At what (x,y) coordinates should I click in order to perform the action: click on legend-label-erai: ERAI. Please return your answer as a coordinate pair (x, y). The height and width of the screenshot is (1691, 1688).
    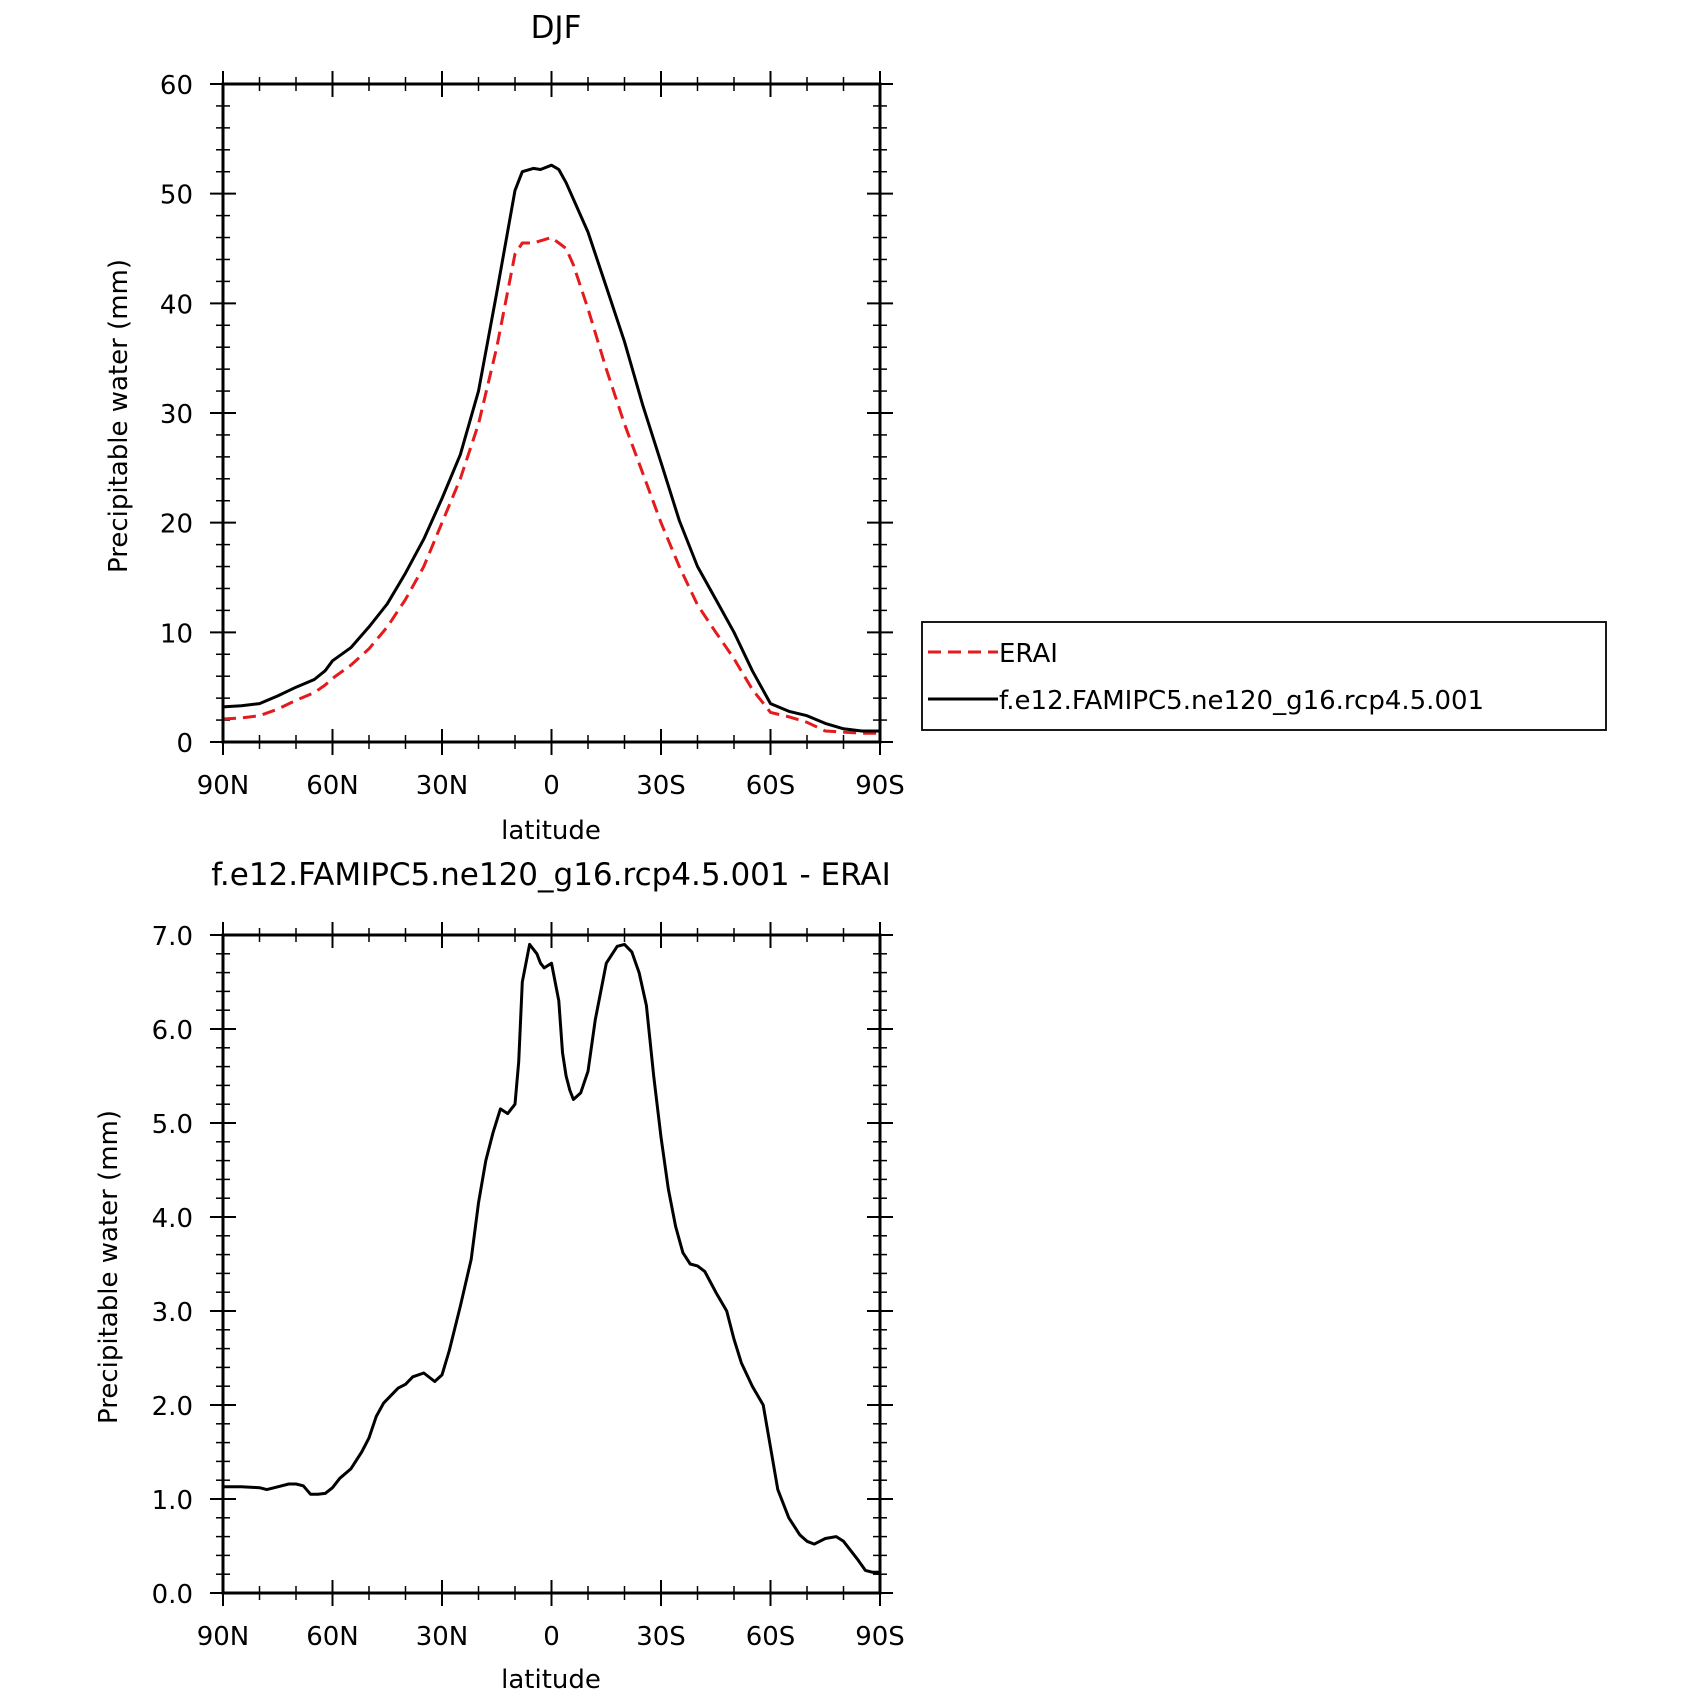
    Looking at the image, I should click on (1028, 654).